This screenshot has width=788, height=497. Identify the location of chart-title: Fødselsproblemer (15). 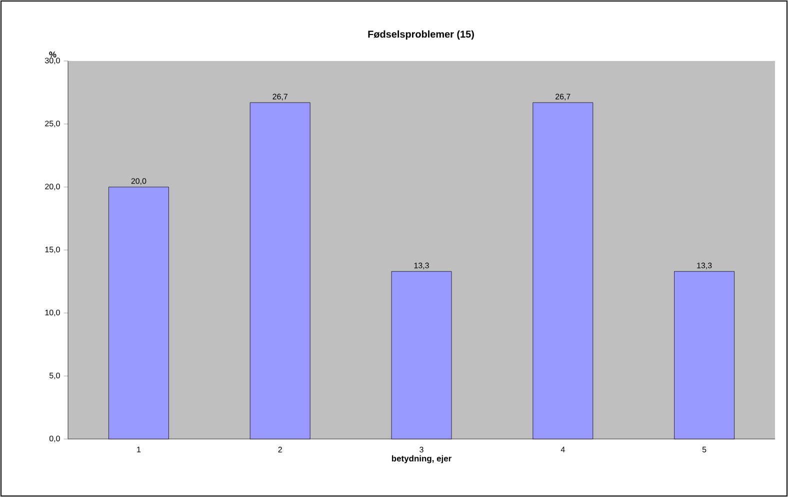
(421, 35).